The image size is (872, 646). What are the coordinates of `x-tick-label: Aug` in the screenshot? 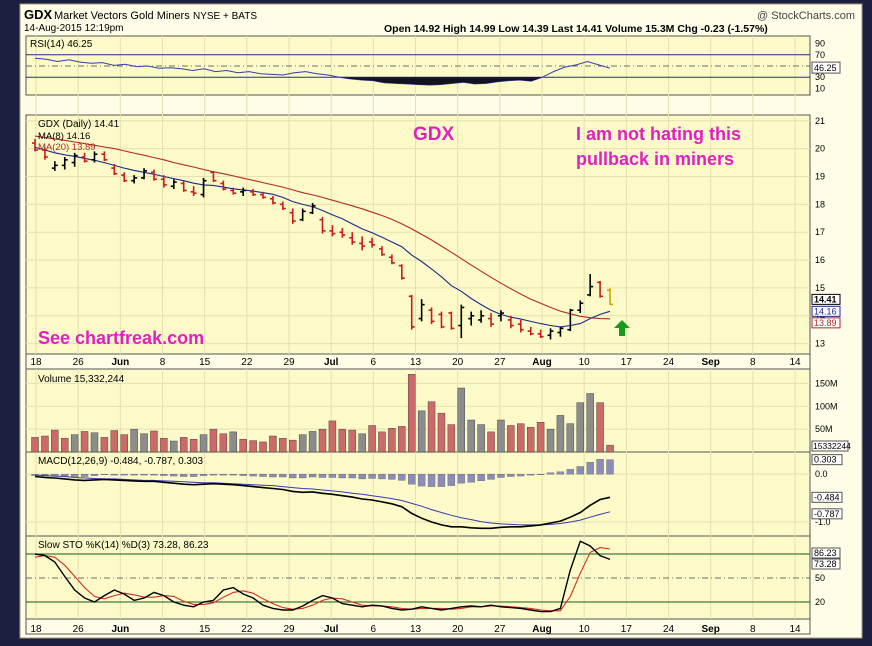 It's located at (541, 362).